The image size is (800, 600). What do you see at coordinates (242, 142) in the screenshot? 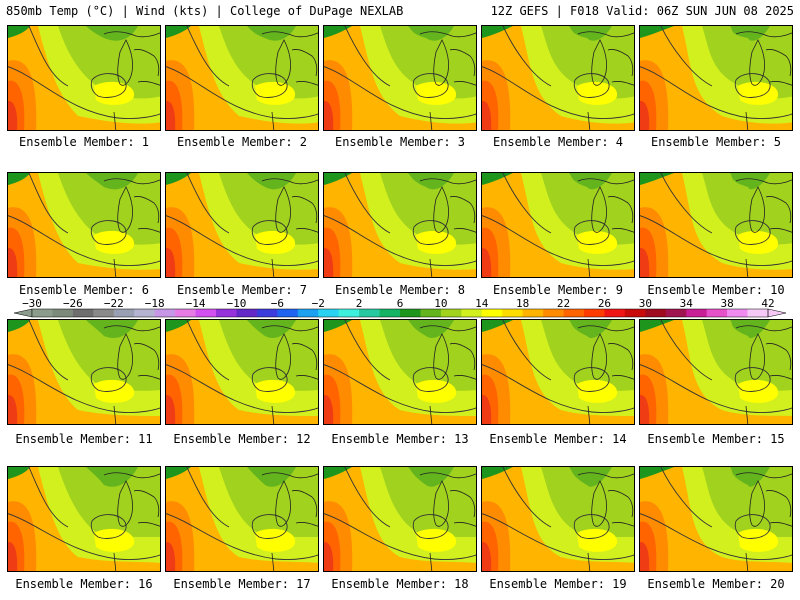
I see `ensemble-member-label: Ensemble Member: 2` at bounding box center [242, 142].